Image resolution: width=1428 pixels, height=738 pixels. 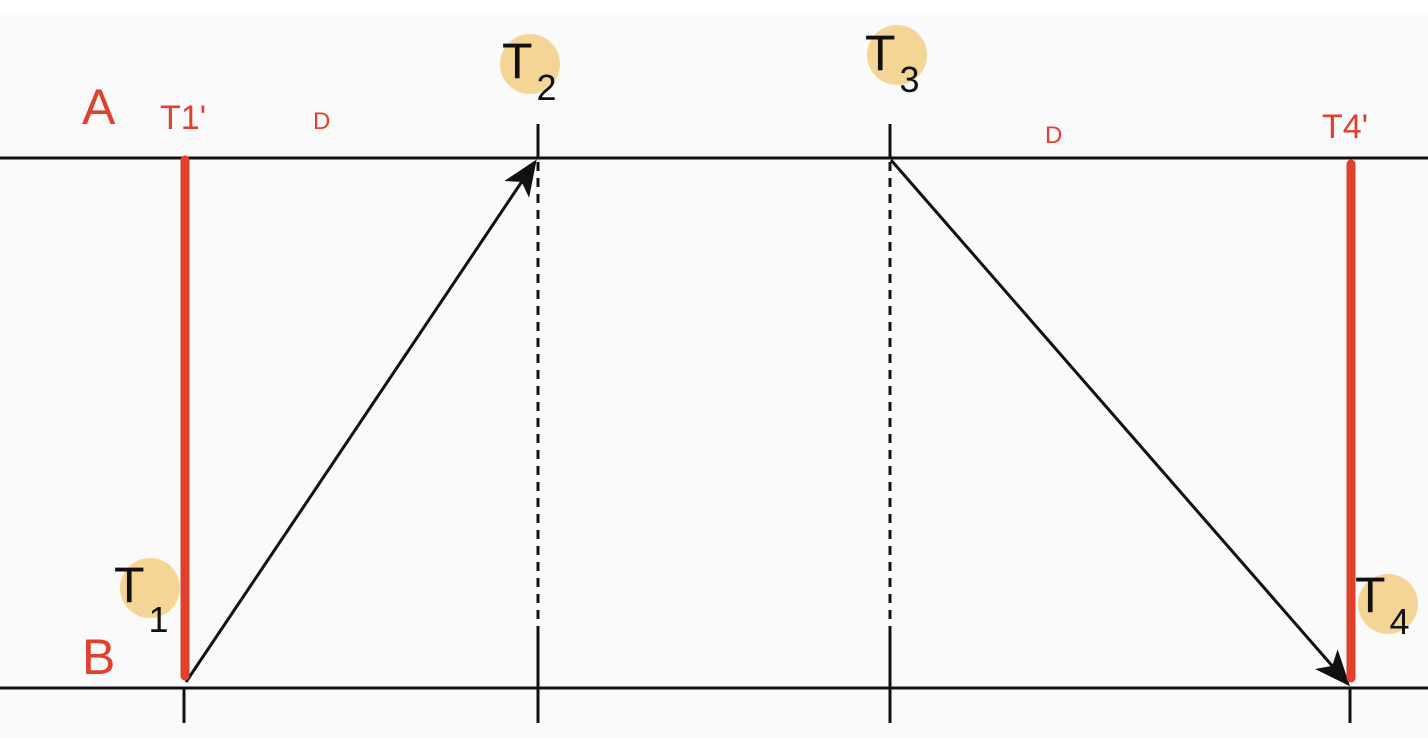 What do you see at coordinates (1370, 595) in the screenshot?
I see `t4-letter: T` at bounding box center [1370, 595].